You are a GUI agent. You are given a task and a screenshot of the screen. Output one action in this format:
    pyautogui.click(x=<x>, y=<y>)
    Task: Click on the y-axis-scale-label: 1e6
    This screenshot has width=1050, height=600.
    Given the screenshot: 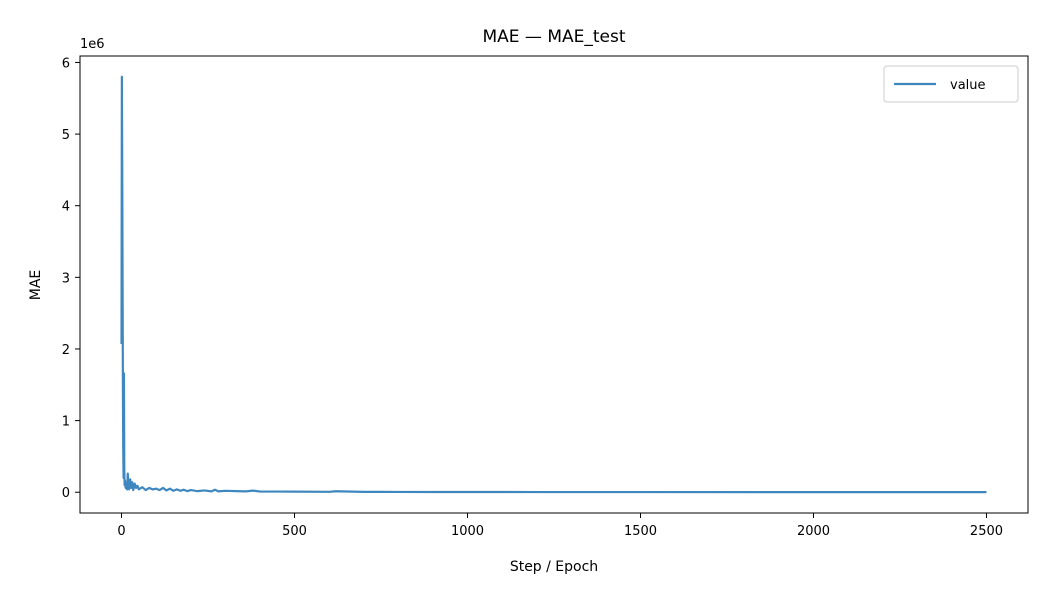 What is the action you would take?
    pyautogui.click(x=92, y=44)
    